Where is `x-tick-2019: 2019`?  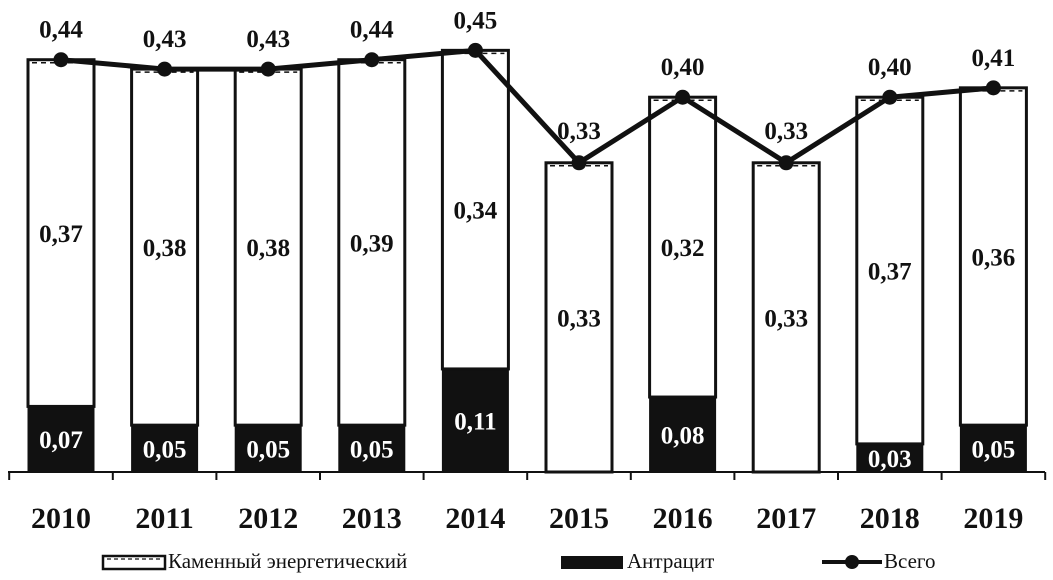
x-tick-2019: 2019 is located at coordinates (993, 518).